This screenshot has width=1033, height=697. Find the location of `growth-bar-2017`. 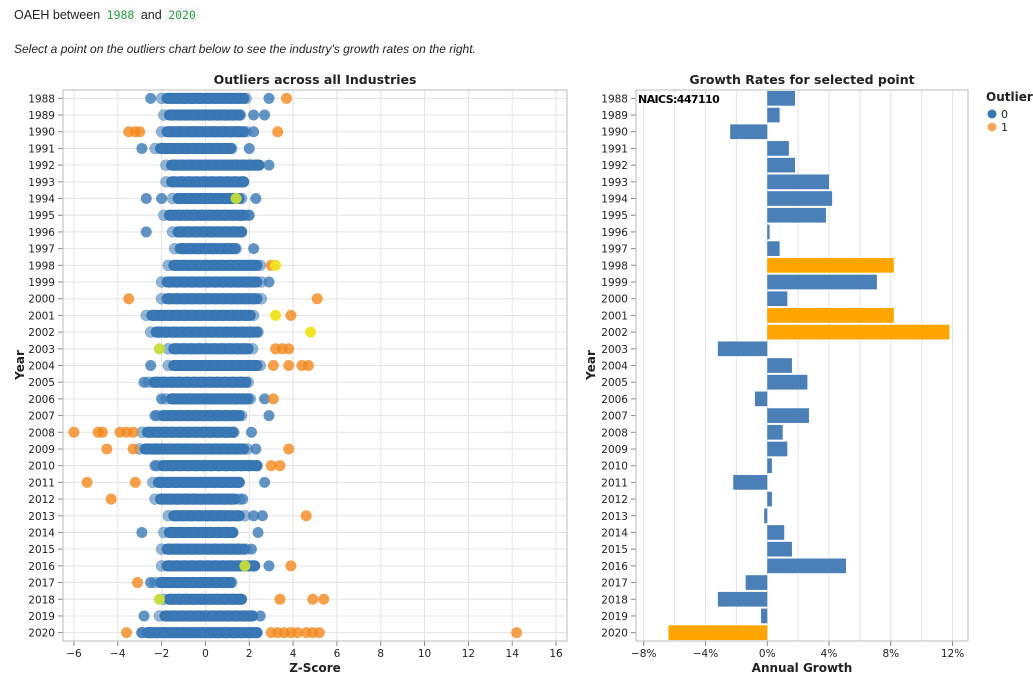

growth-bar-2017 is located at coordinates (756, 582).